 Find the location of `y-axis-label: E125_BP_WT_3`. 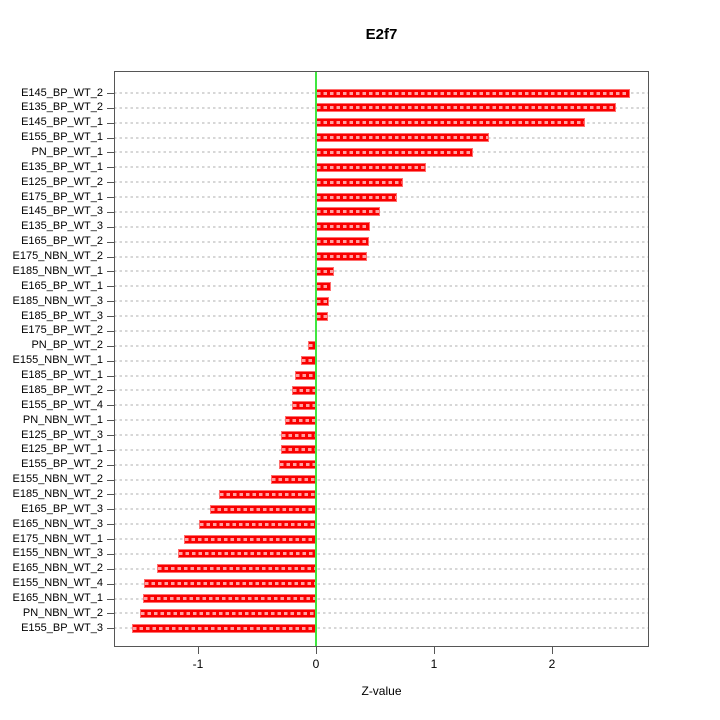

y-axis-label: E125_BP_WT_3 is located at coordinates (62, 434).